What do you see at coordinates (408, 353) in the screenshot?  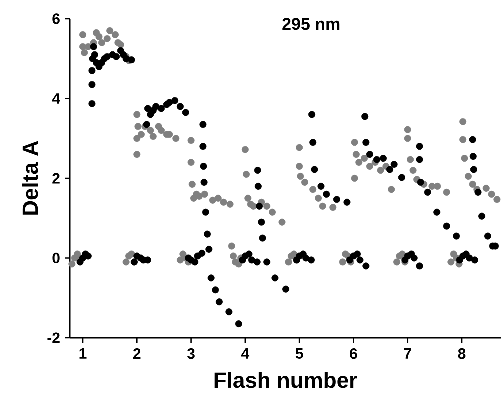 I see `x-tick-label: 7` at bounding box center [408, 353].